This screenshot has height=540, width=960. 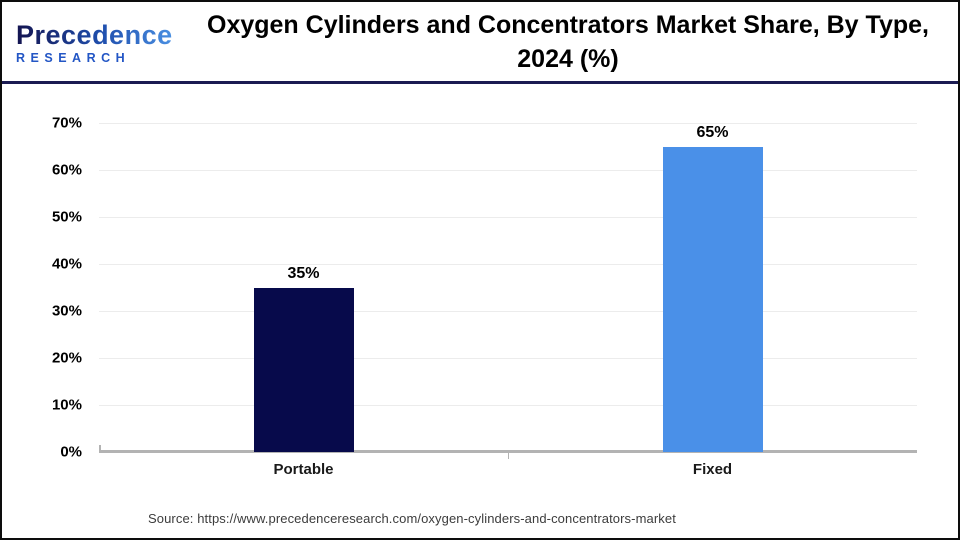 What do you see at coordinates (94, 35) in the screenshot?
I see `logo-wordmark: Precedence` at bounding box center [94, 35].